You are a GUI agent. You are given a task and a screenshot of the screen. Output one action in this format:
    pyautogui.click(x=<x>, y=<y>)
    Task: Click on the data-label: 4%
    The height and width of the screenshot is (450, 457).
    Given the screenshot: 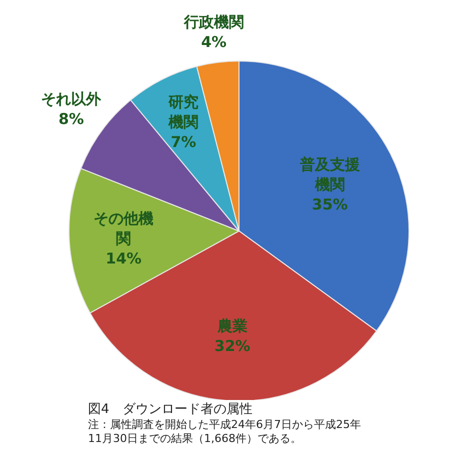 What is the action you would take?
    pyautogui.click(x=214, y=41)
    